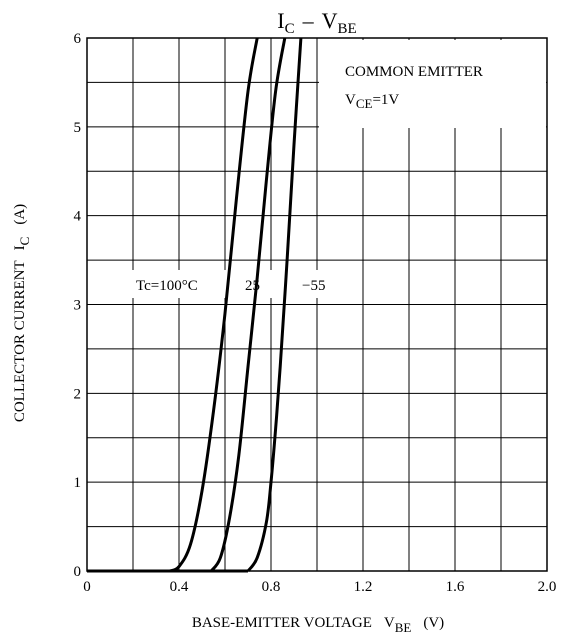 This screenshot has width=562, height=637. I want to click on y-axis-label: COLLECTOR CURRENTIC(A), so click(22, 313).